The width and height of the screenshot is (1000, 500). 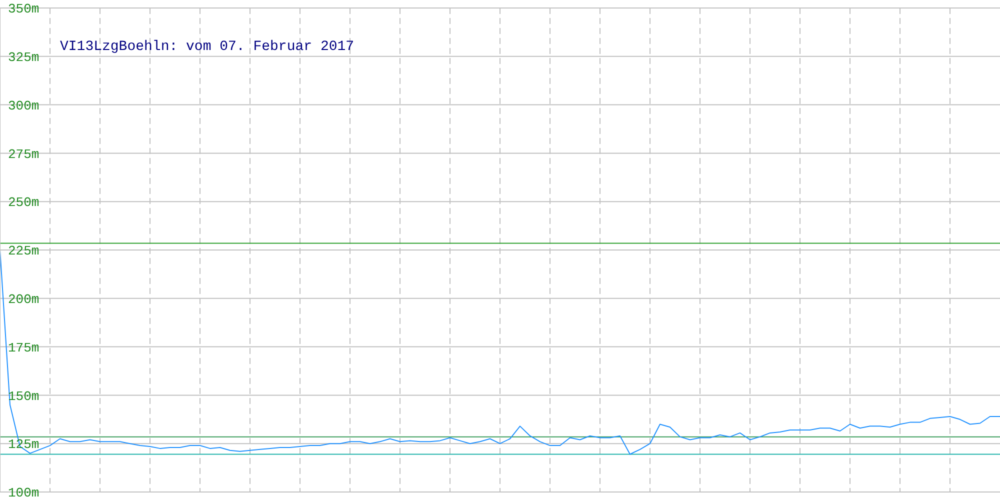 What do you see at coordinates (24, 106) in the screenshot?
I see `y-tick-label: 300m` at bounding box center [24, 106].